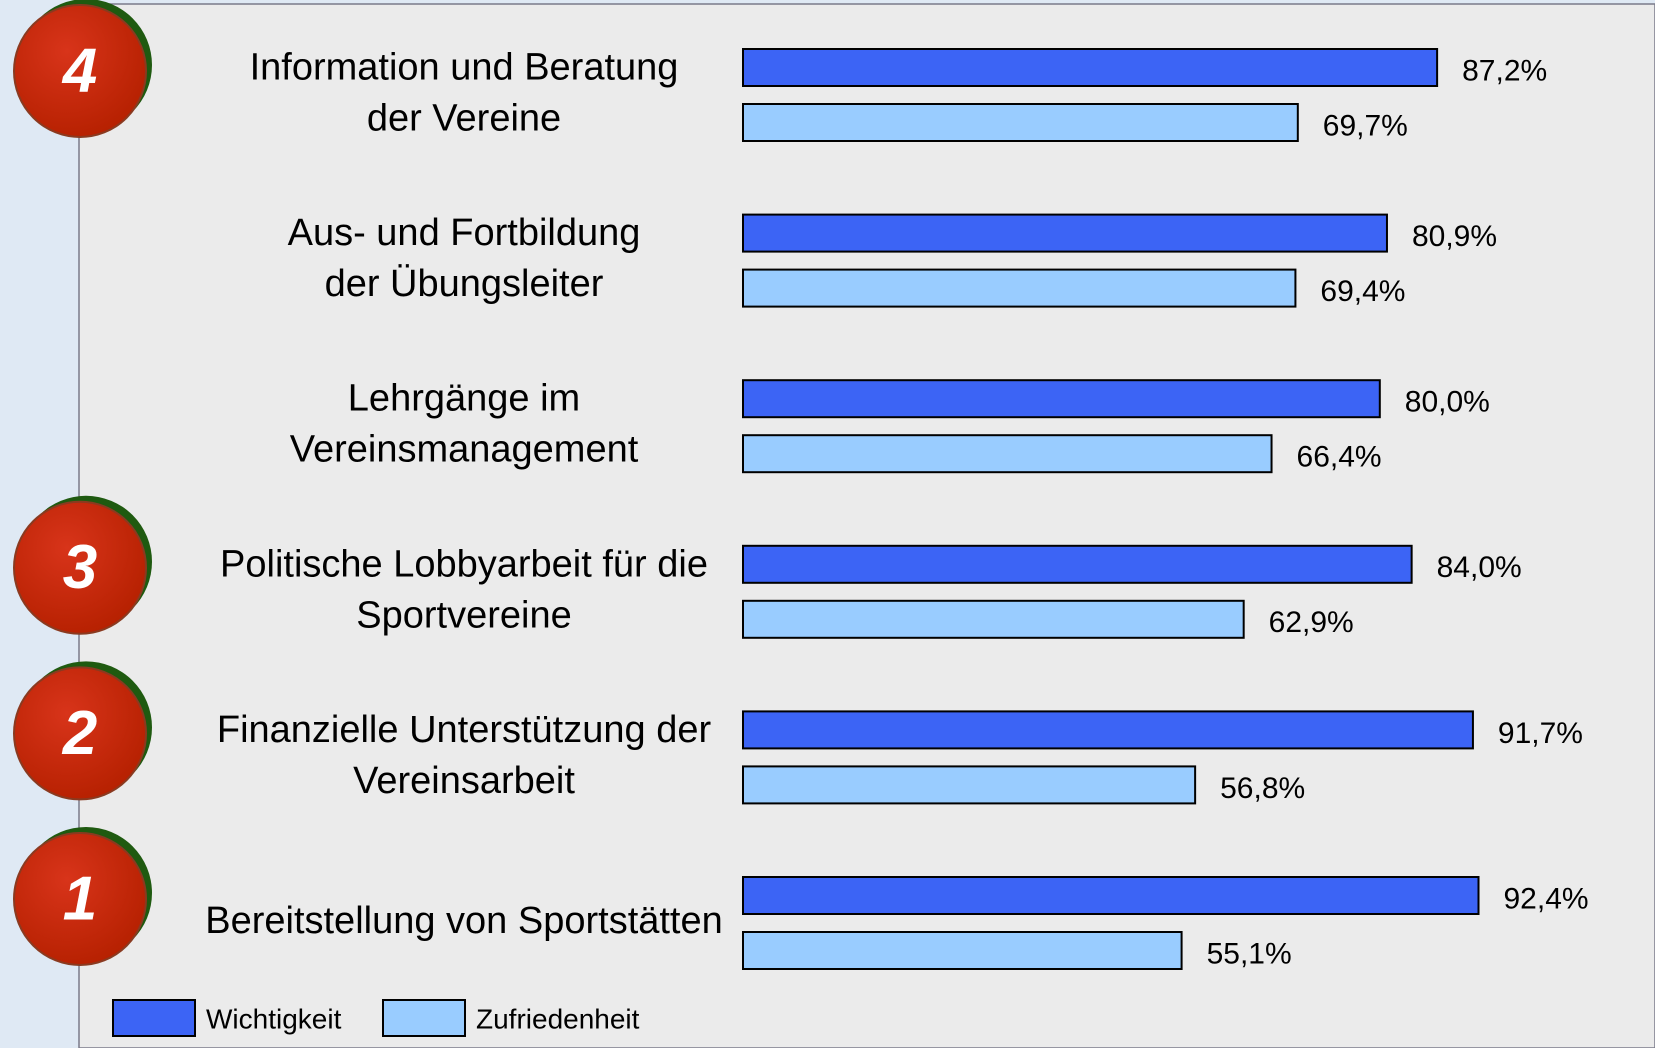  I want to click on value-label: 92,4%, so click(1546, 898).